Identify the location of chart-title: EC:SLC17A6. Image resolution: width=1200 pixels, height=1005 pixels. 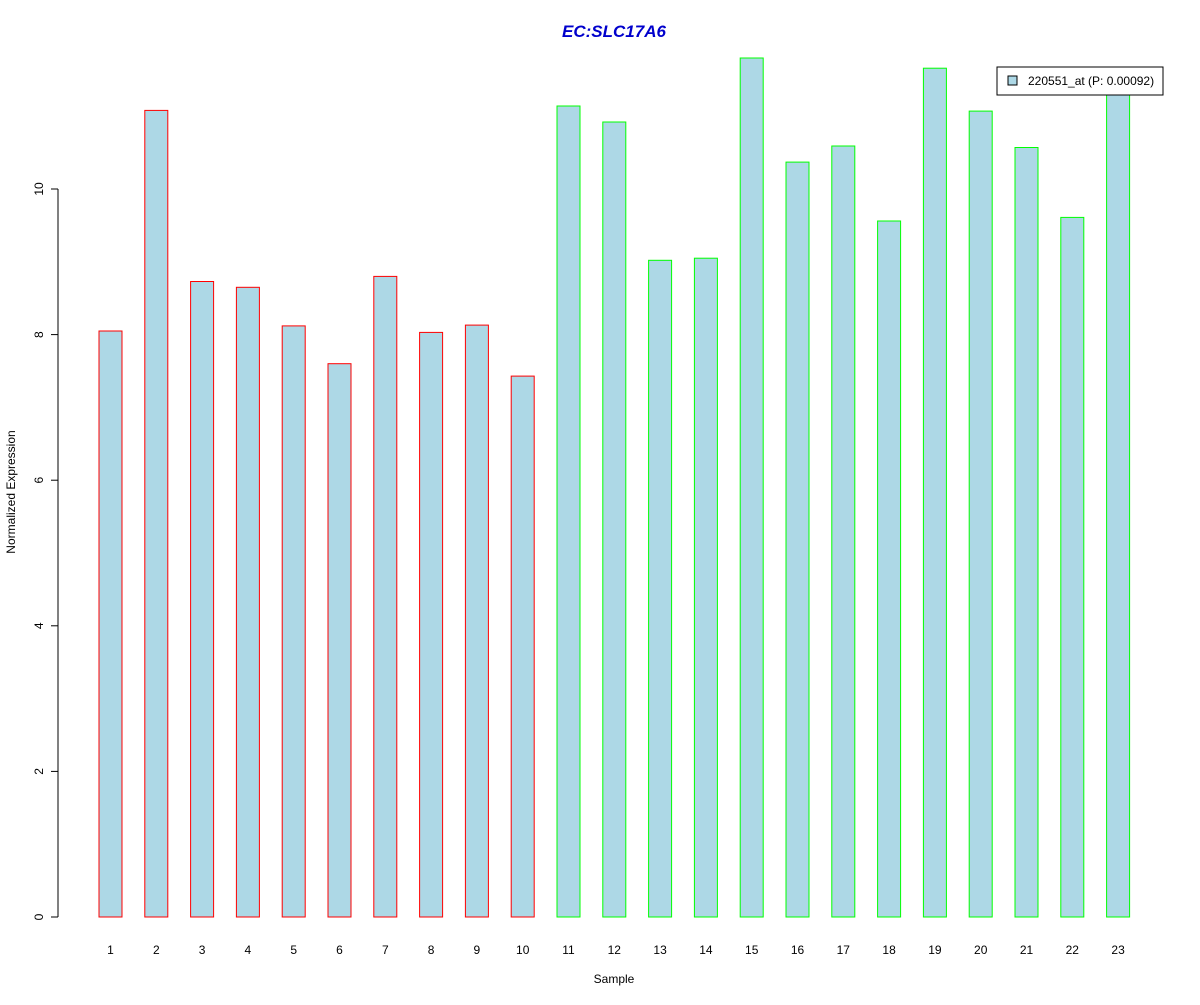
(614, 31).